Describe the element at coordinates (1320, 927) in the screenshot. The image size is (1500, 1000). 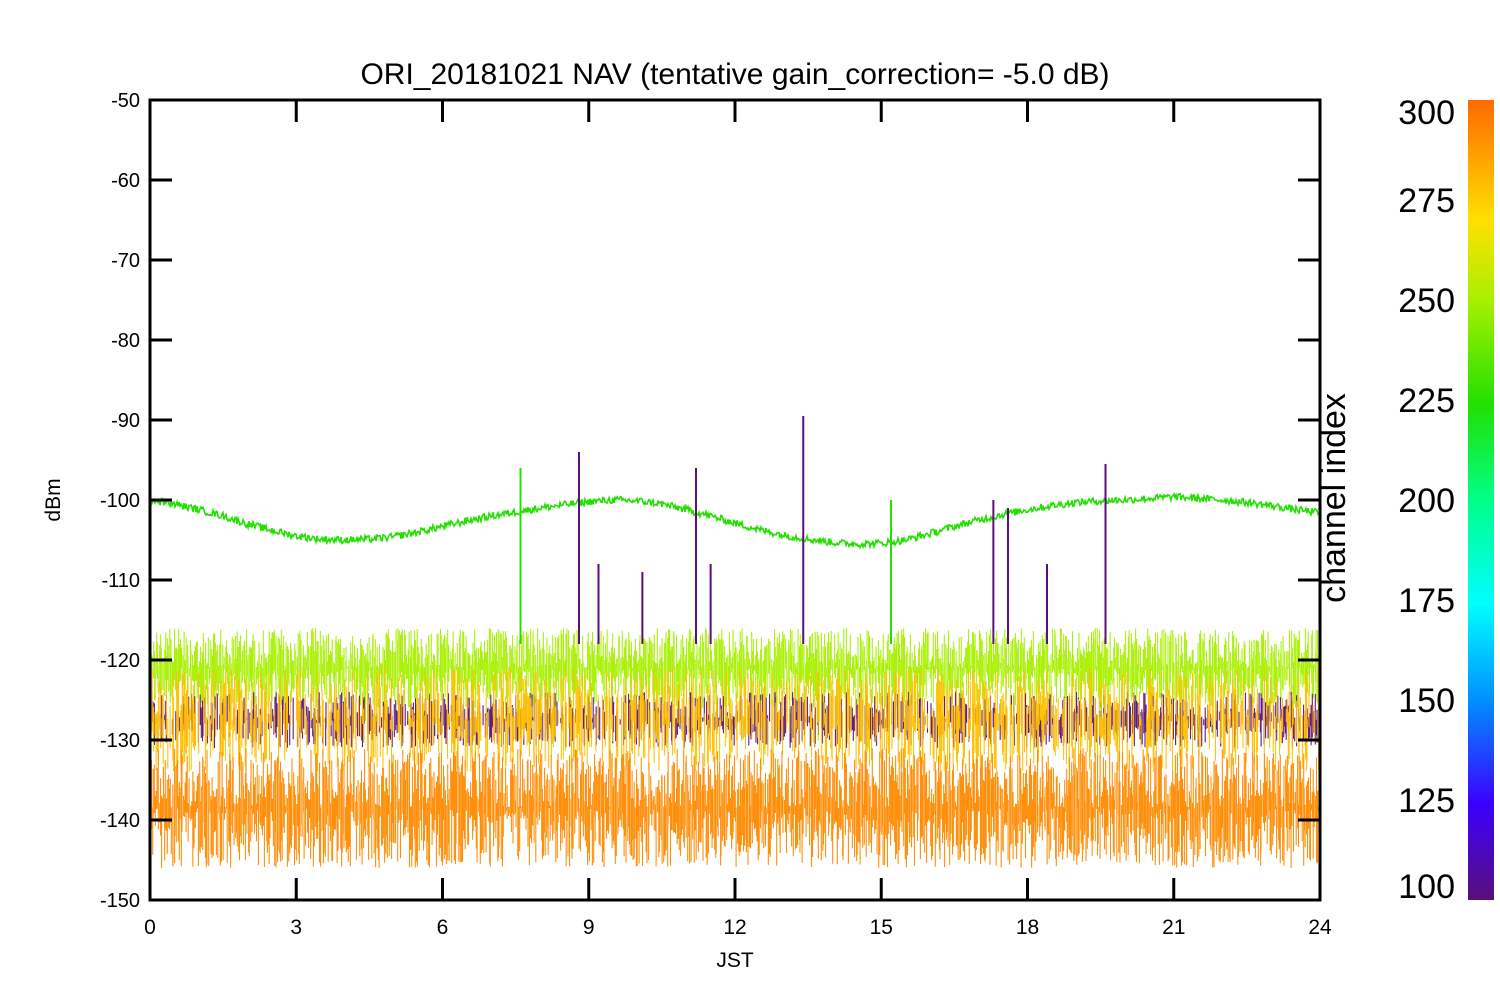
I see `x-tick-label: 24` at that location.